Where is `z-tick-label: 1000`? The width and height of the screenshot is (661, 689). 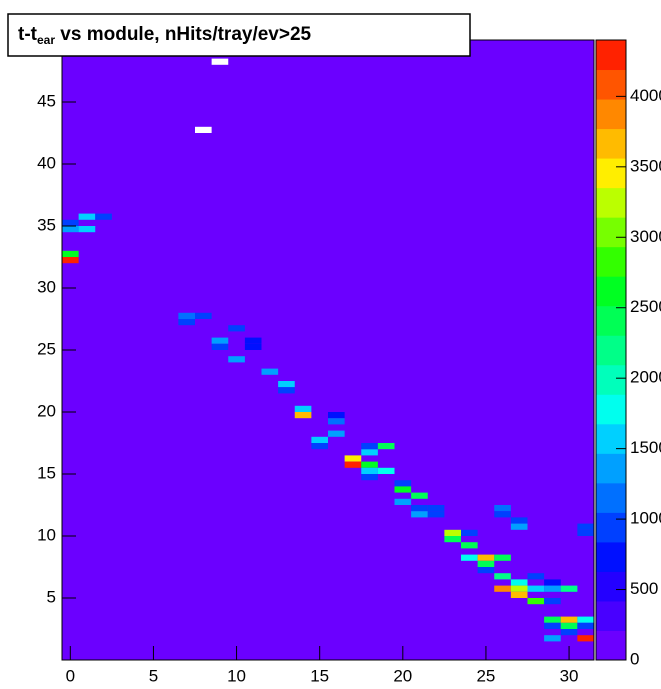 z-tick-label: 1000 is located at coordinates (645, 518).